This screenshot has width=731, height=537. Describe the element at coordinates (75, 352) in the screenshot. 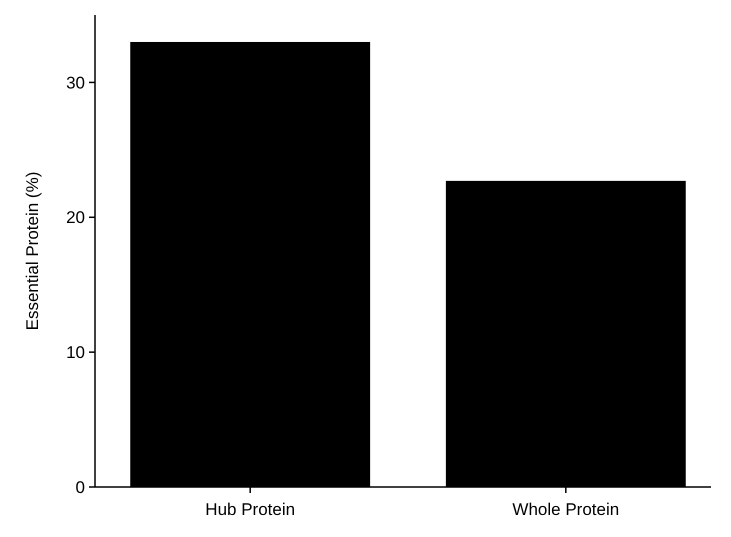

I see `y-tick-label: 10` at that location.